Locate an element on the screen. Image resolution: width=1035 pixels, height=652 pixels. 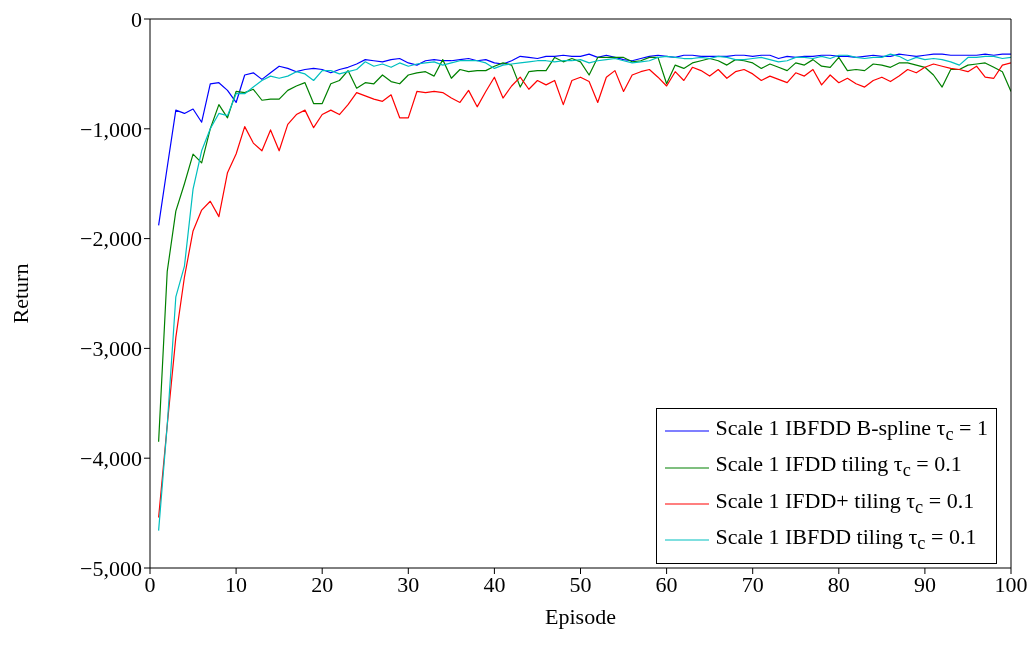
x-tick-label: 20 is located at coordinates (322, 584).